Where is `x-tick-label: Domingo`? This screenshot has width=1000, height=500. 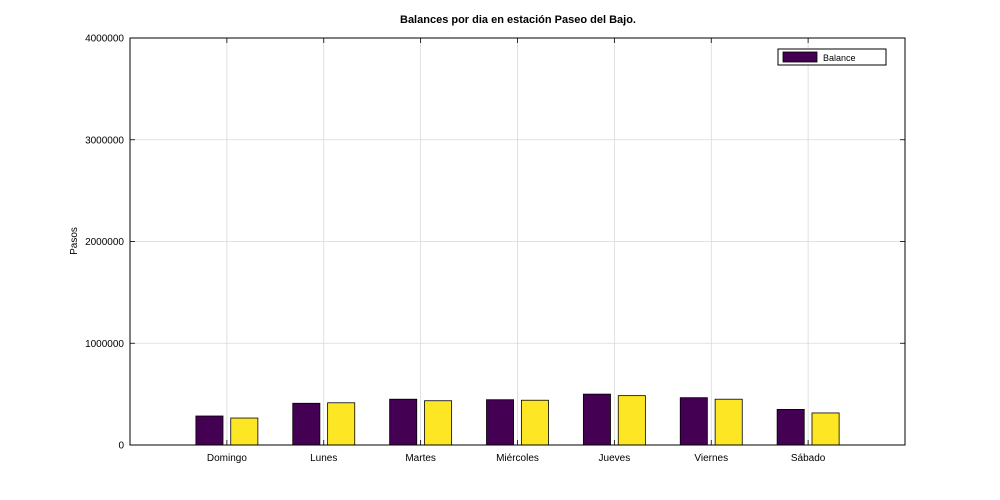 x-tick-label: Domingo is located at coordinates (227, 458).